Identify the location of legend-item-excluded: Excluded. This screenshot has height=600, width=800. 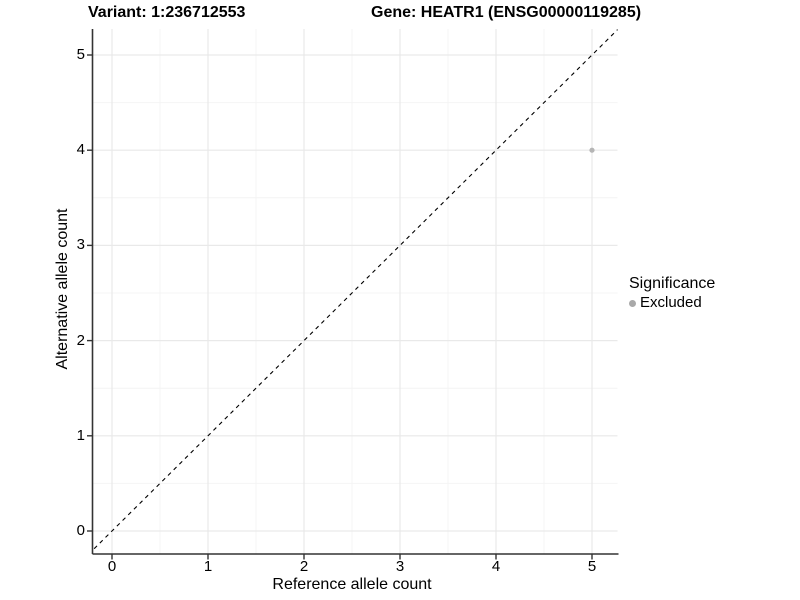
(672, 303).